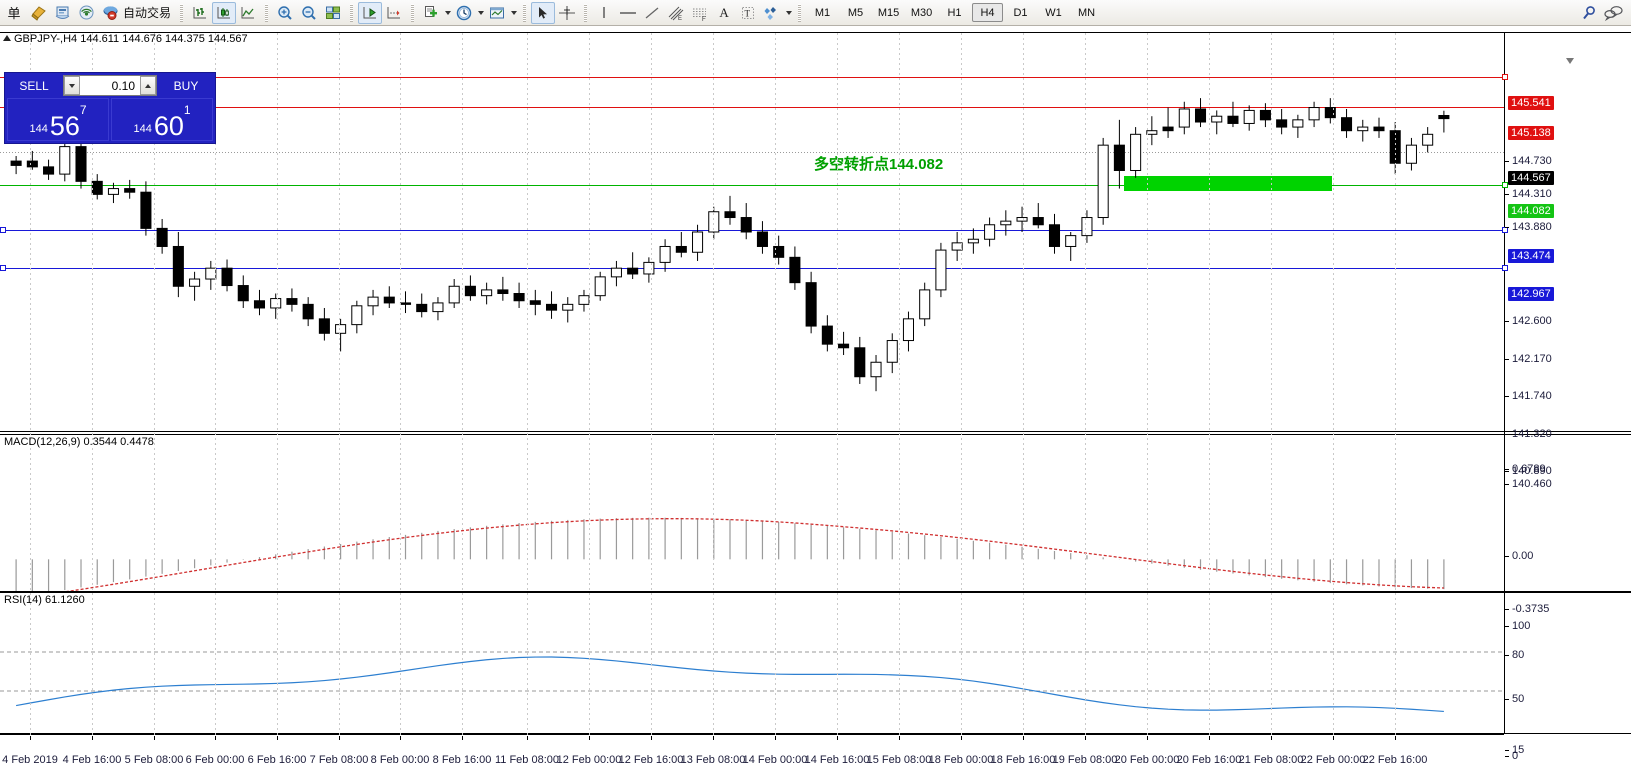 The image size is (1631, 780). Describe the element at coordinates (400, 760) in the screenshot. I see `time-label: 8 Feb 00:00` at that location.